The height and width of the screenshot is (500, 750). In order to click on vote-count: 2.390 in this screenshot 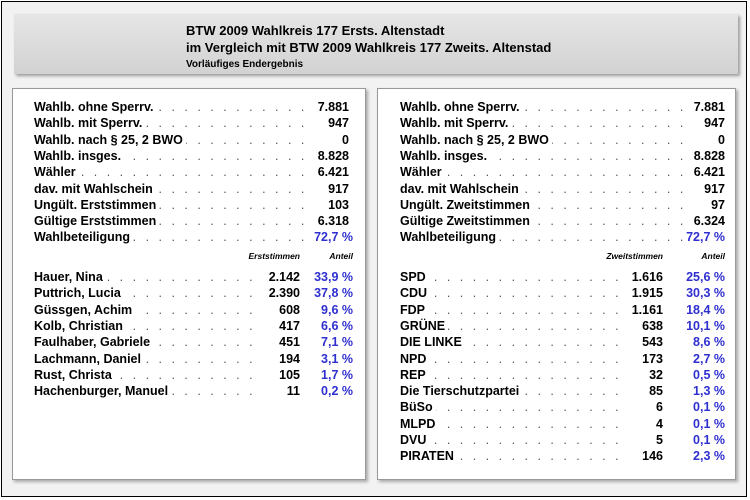, I will do `click(284, 293)`.